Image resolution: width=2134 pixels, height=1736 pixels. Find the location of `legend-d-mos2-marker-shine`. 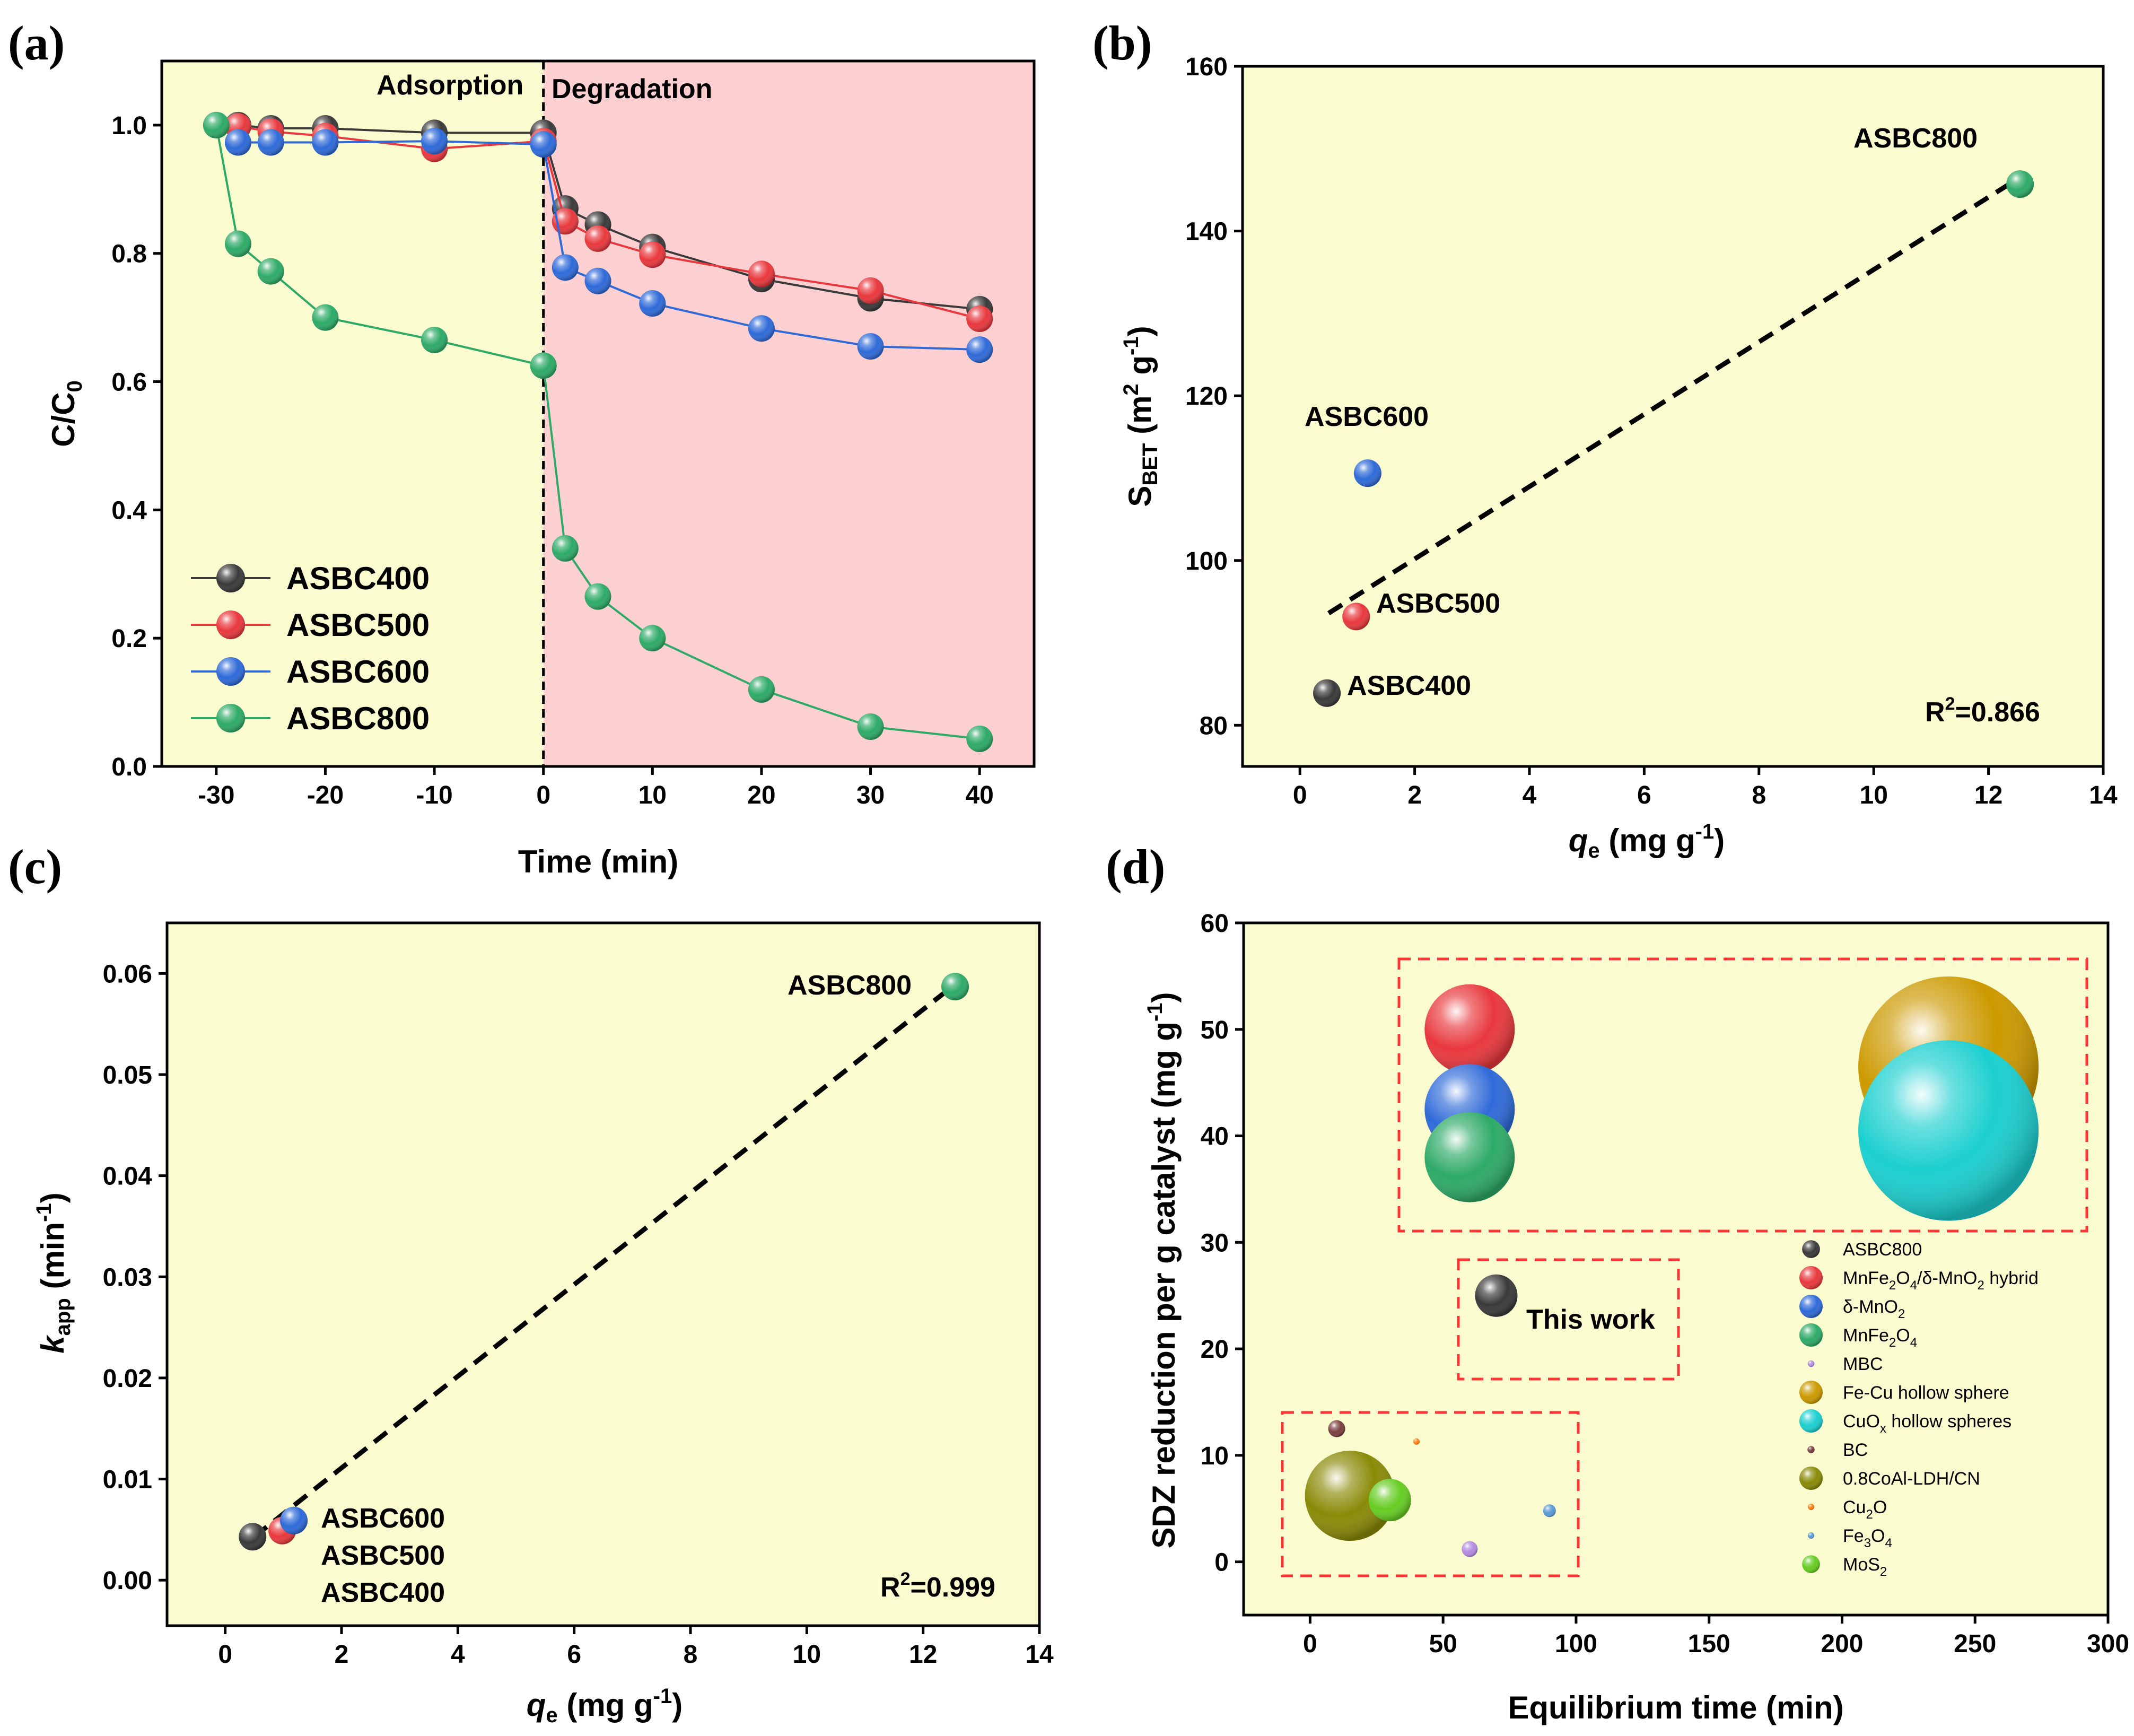

legend-d-mos2-marker-shine is located at coordinates (1811, 1564).